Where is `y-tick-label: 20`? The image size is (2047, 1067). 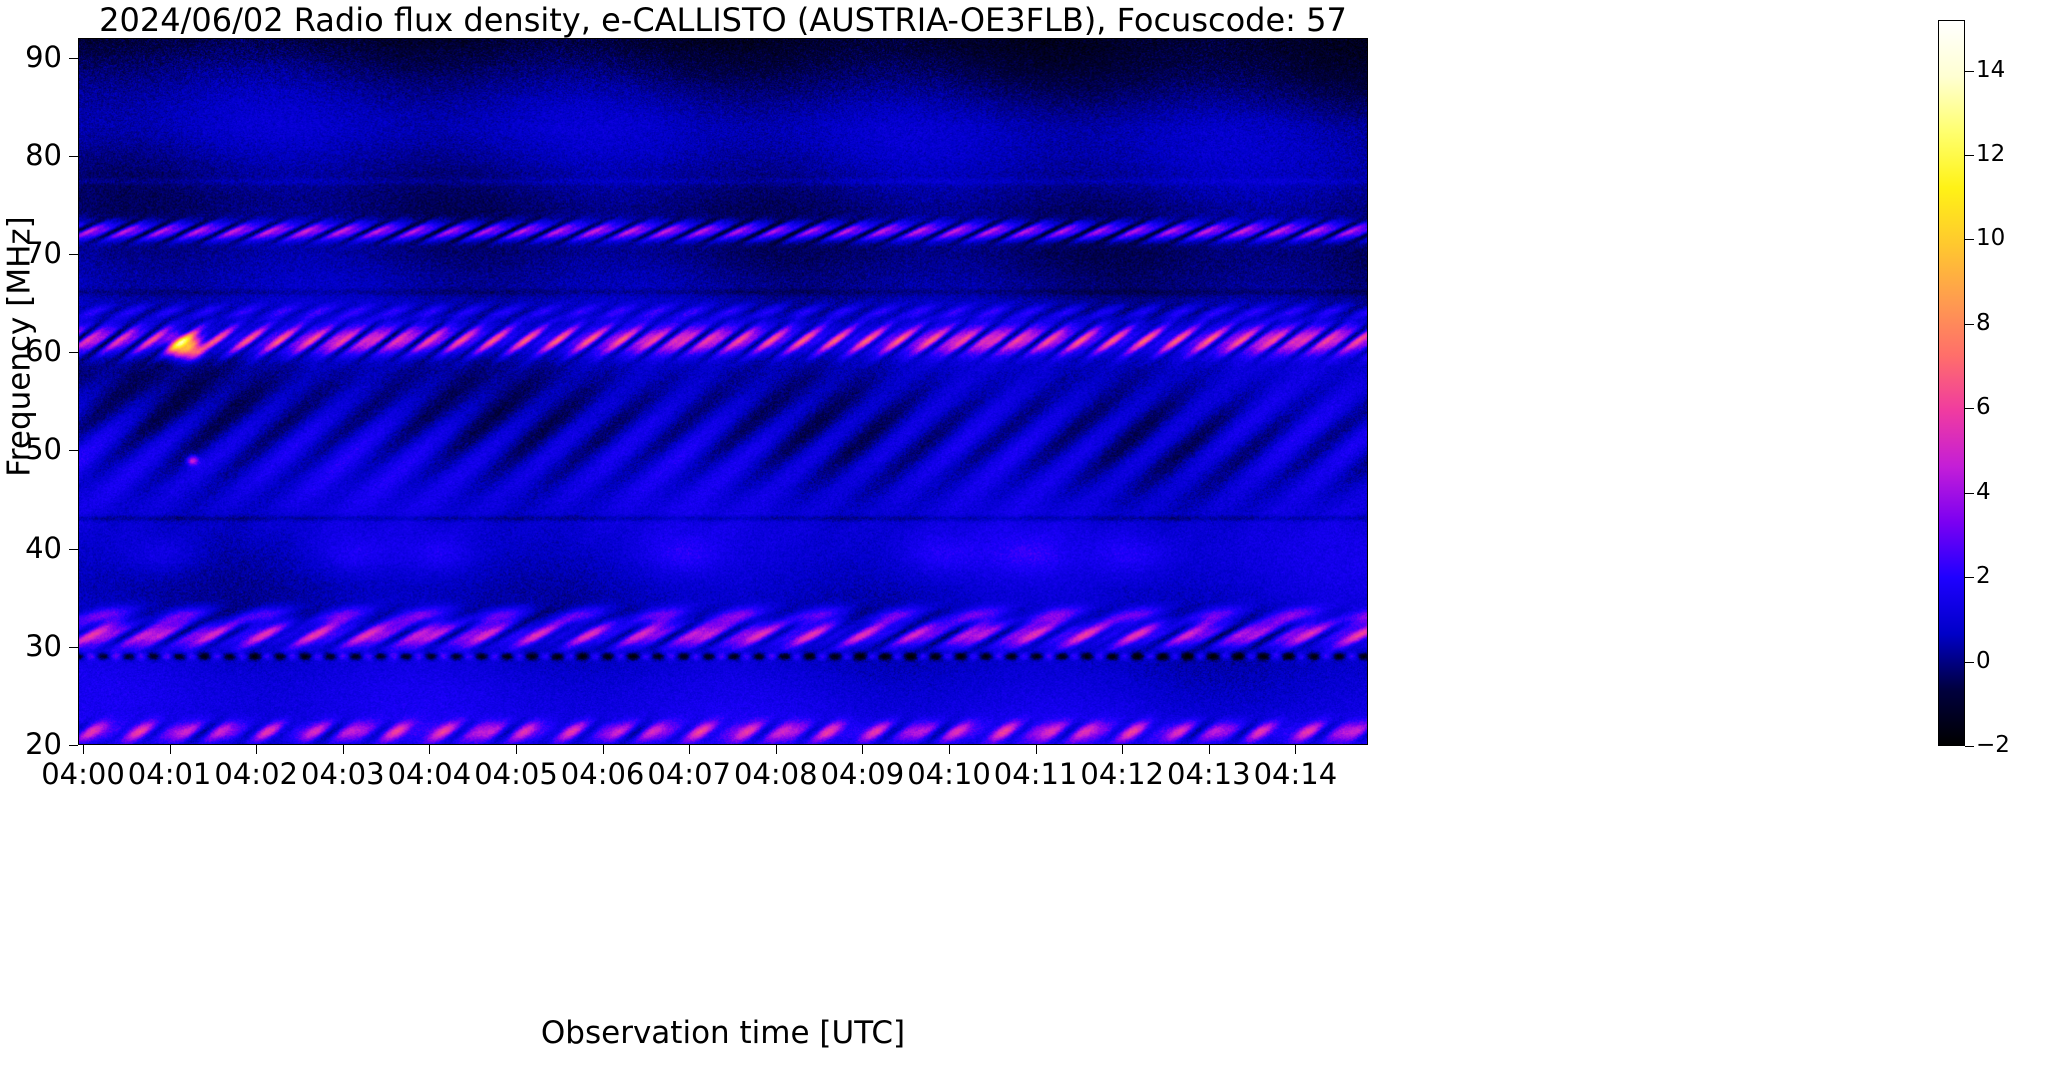 y-tick-label: 20 is located at coordinates (43, 744).